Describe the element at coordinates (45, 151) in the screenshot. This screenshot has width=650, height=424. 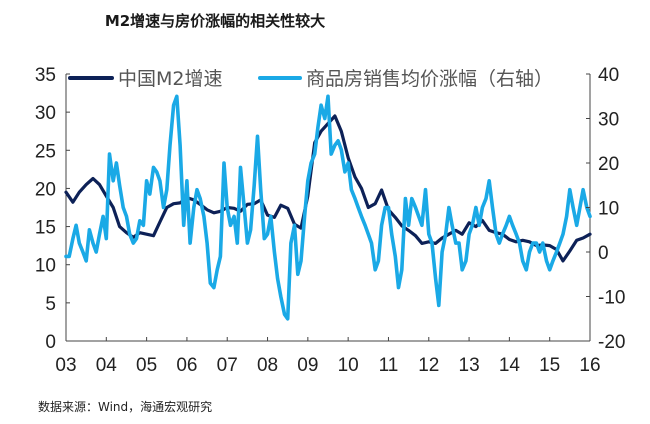
I see `left-tick-label: 25` at that location.